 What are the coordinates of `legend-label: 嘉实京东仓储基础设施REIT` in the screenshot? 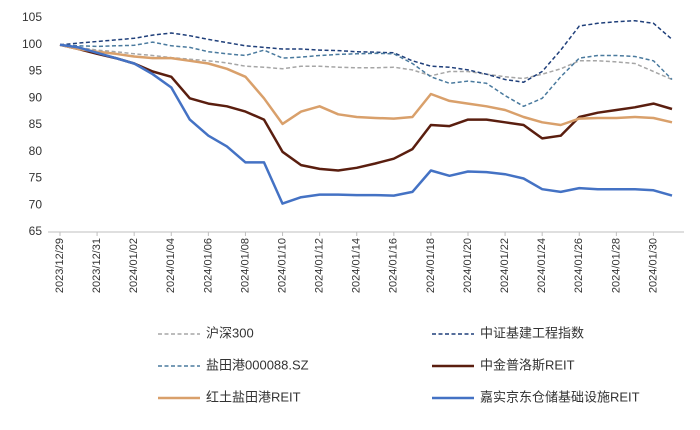 It's located at (560, 396).